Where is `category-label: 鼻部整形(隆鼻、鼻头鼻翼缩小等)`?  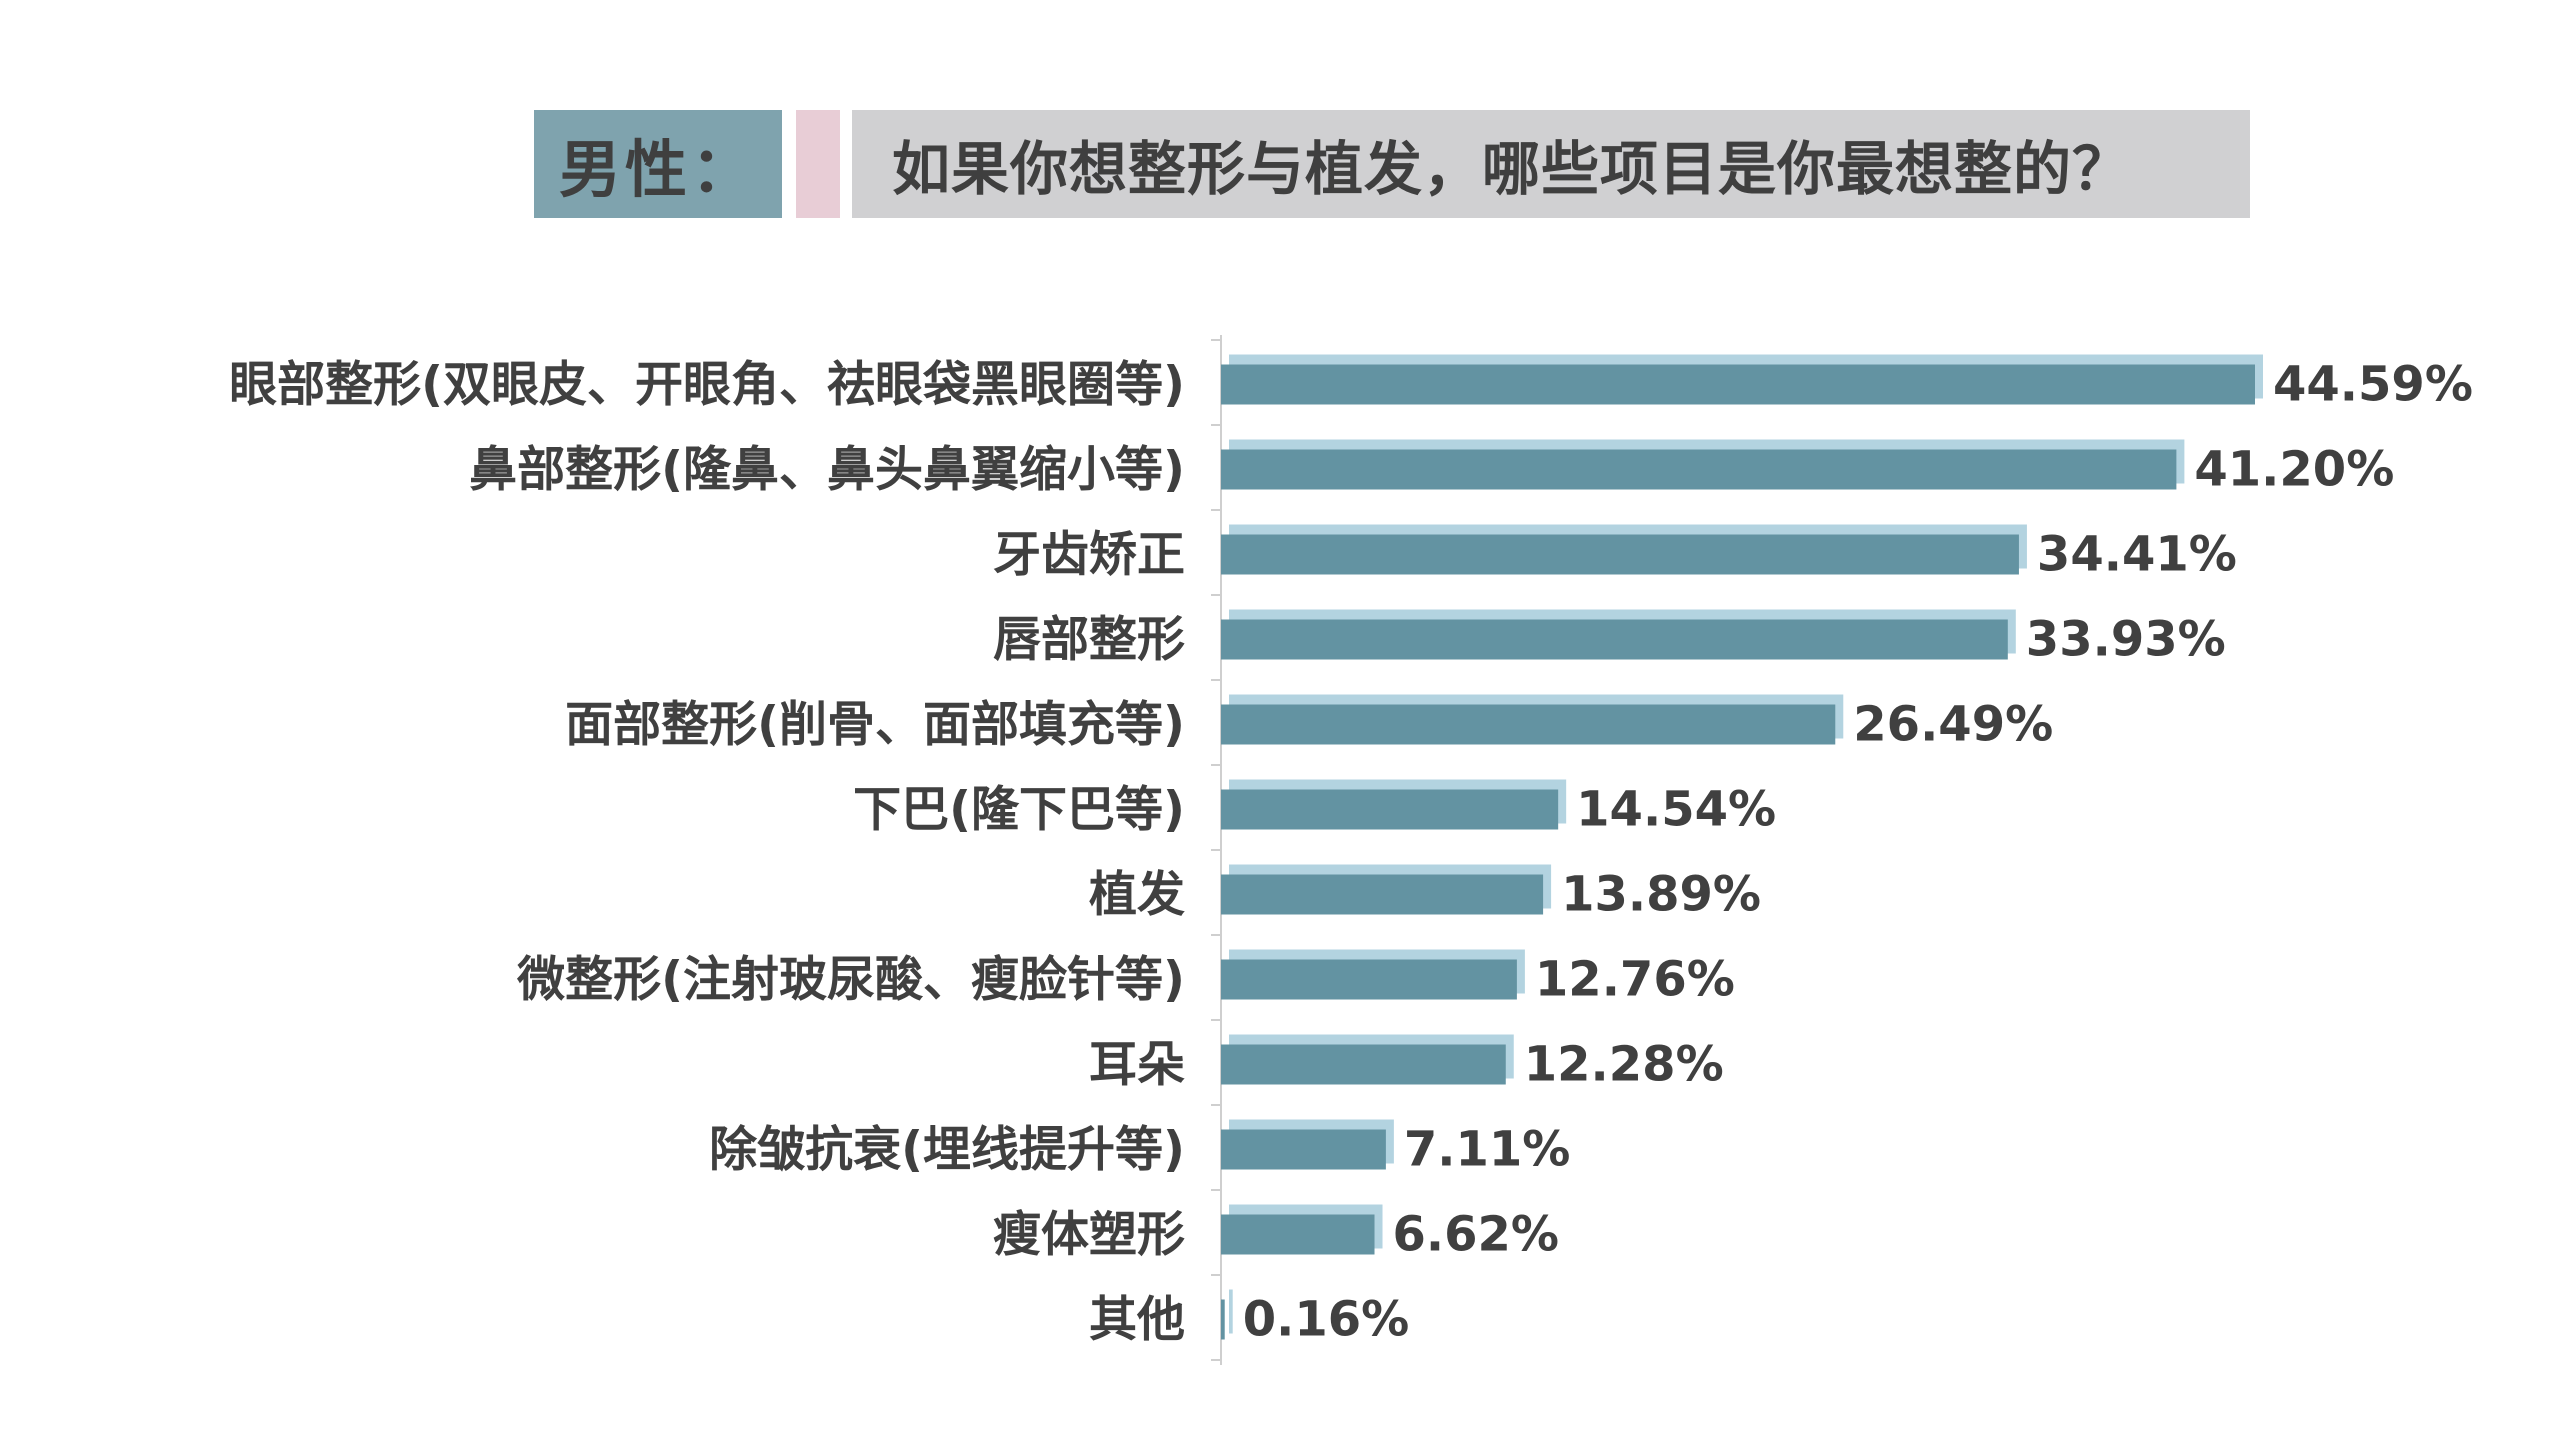 category-label: 鼻部整形(隆鼻、鼻头鼻翼缩小等) is located at coordinates (827, 470).